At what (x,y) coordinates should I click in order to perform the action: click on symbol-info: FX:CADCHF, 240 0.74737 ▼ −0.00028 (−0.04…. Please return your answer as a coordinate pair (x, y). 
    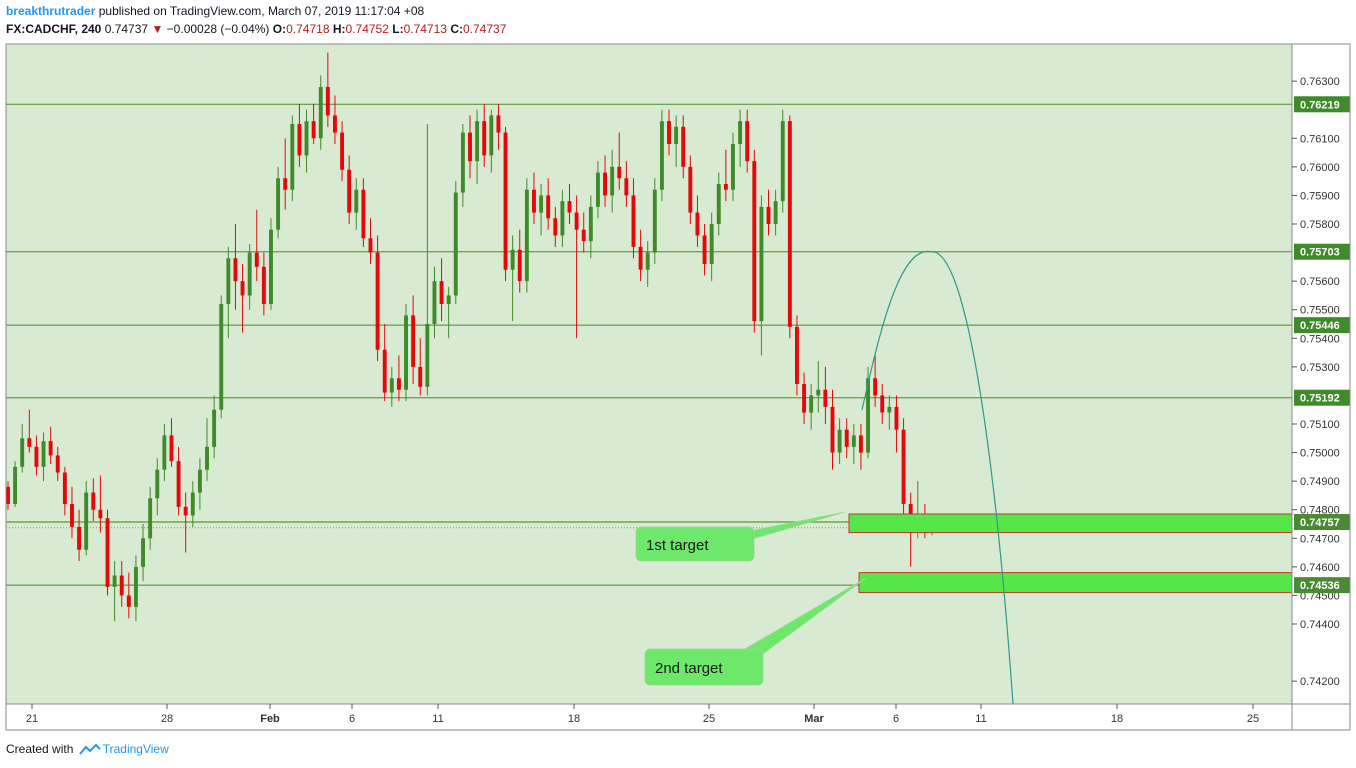
    Looking at the image, I should click on (256, 29).